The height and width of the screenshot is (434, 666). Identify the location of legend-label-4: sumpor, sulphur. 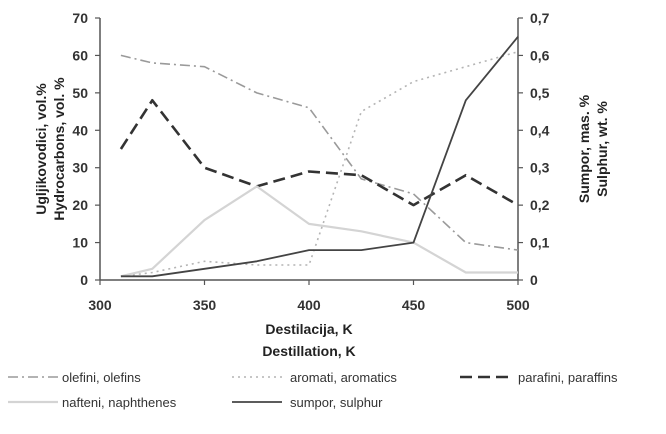
(336, 402).